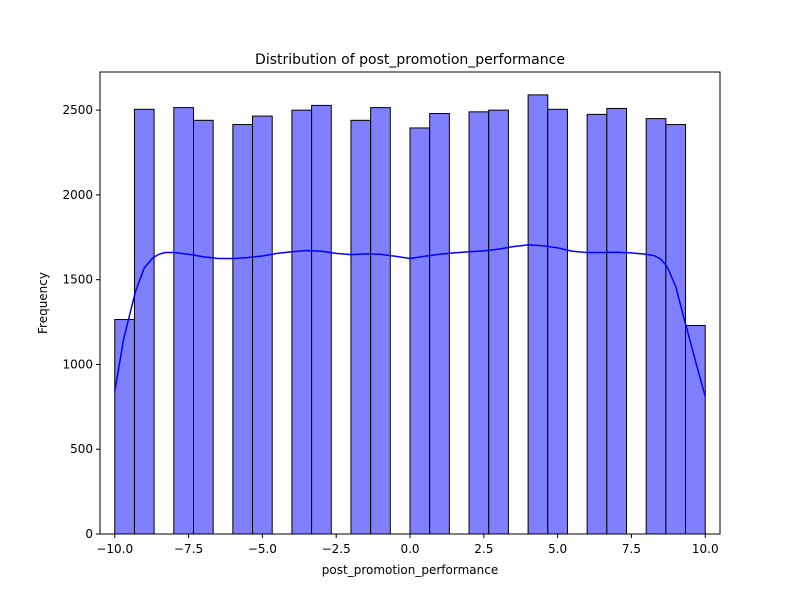 This screenshot has height=600, width=800. Describe the element at coordinates (409, 549) in the screenshot. I see `x-tick-label: 0.0` at that location.